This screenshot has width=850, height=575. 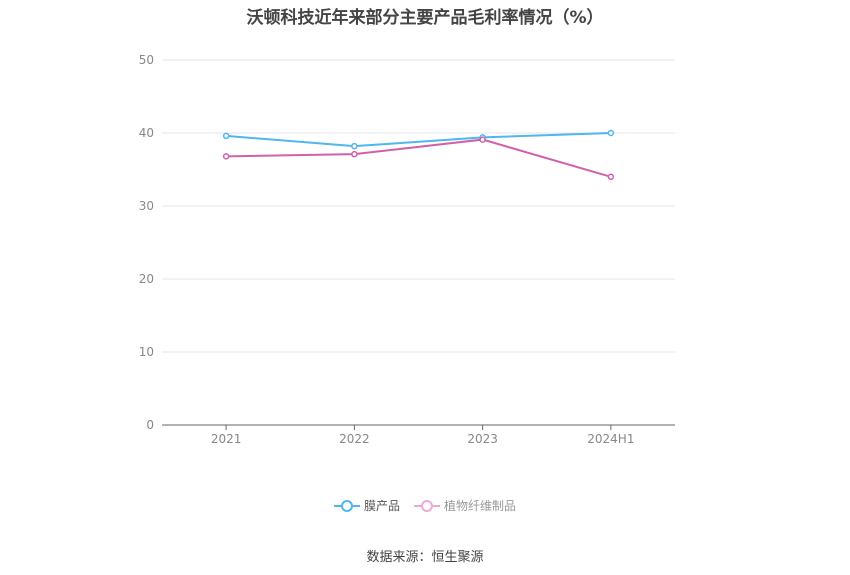 I want to click on series-group, so click(x=418, y=155).